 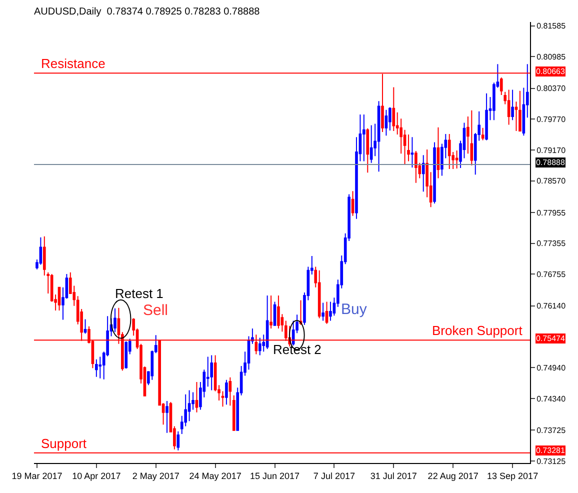 What do you see at coordinates (551, 306) in the screenshot?
I see `y-tick-label: 0.76140` at bounding box center [551, 306].